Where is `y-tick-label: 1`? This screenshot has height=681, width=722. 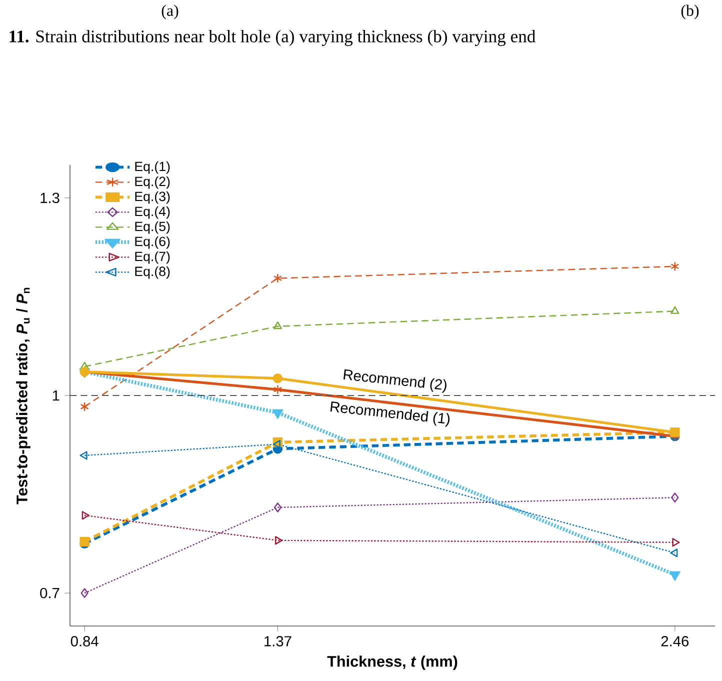
y-tick-label: 1 is located at coordinates (56, 395).